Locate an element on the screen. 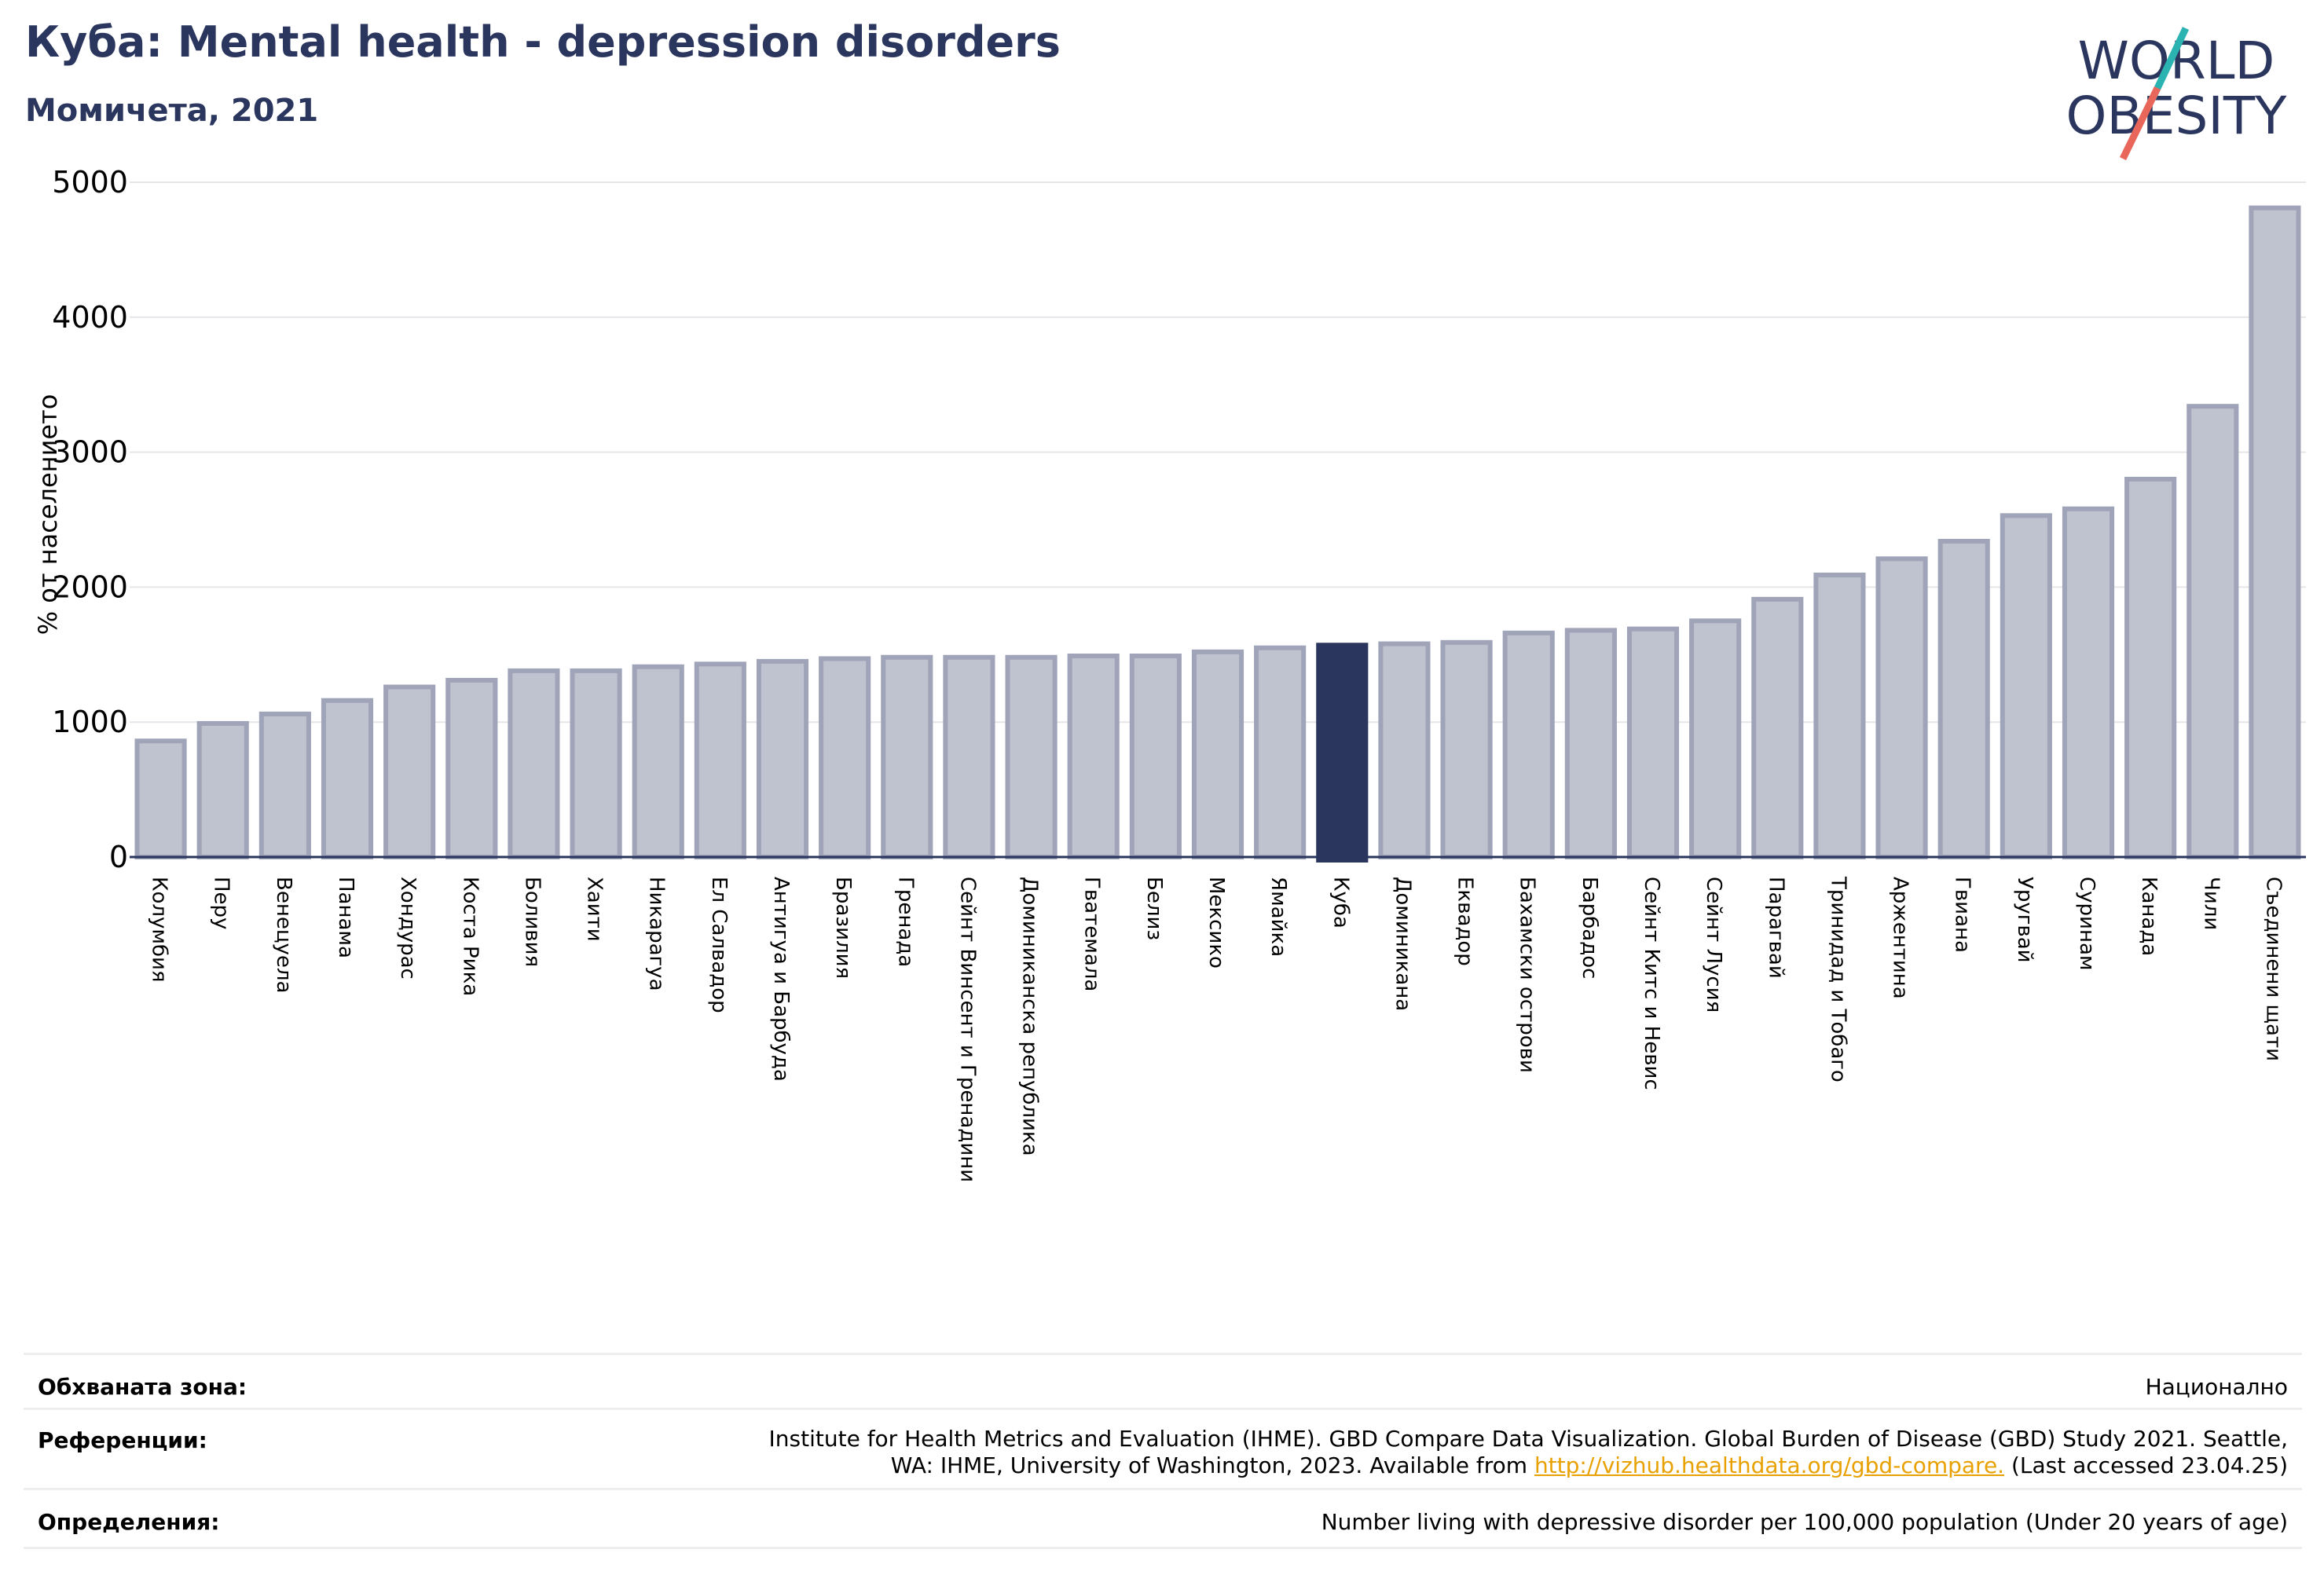  x-tick-label: Доминикана is located at coordinates (1402, 944).